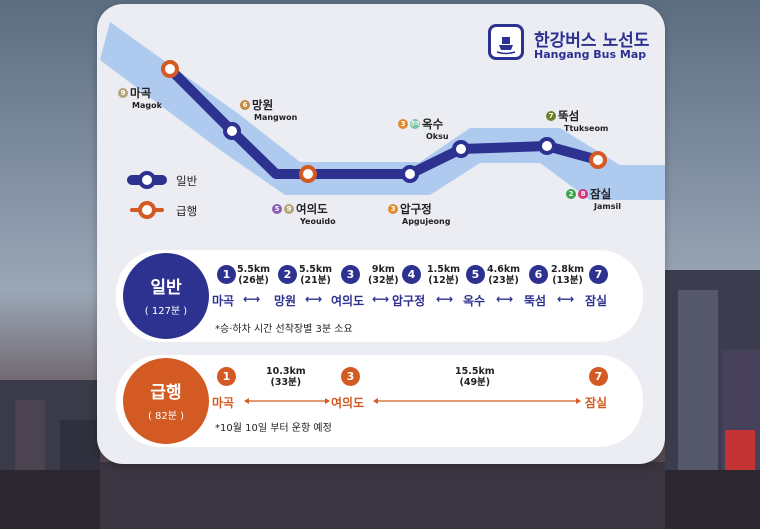 This screenshot has width=760, height=529. What do you see at coordinates (590, 54) in the screenshot?
I see `map-title-en: Hangang Bus Map` at bounding box center [590, 54].